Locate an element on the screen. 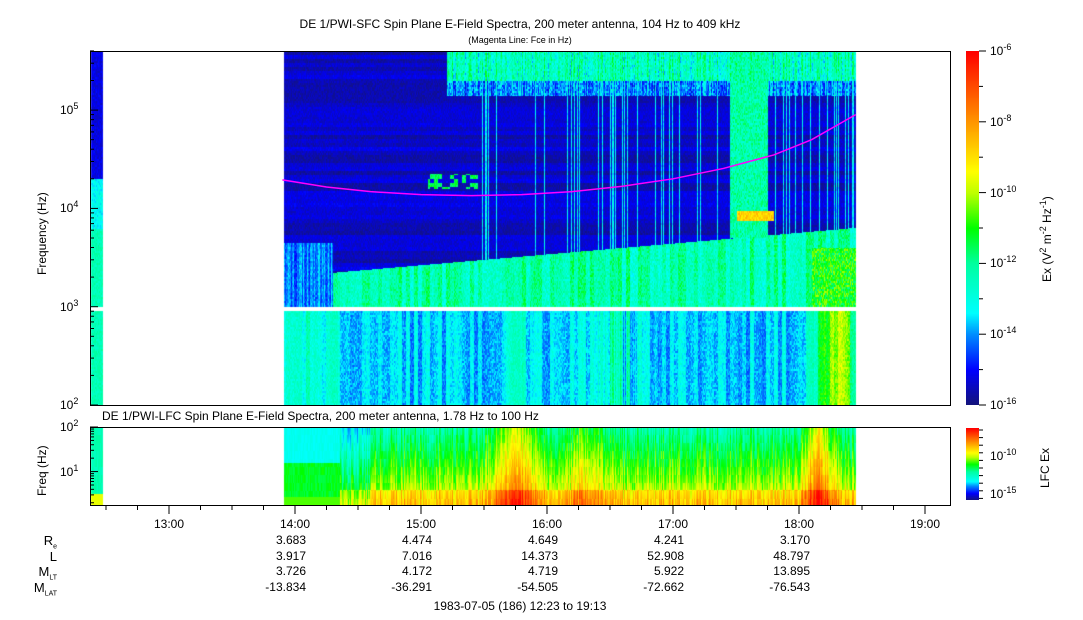  sfc-colorbar-tick-label: 10⁻⁸ is located at coordinates (1001, 120).